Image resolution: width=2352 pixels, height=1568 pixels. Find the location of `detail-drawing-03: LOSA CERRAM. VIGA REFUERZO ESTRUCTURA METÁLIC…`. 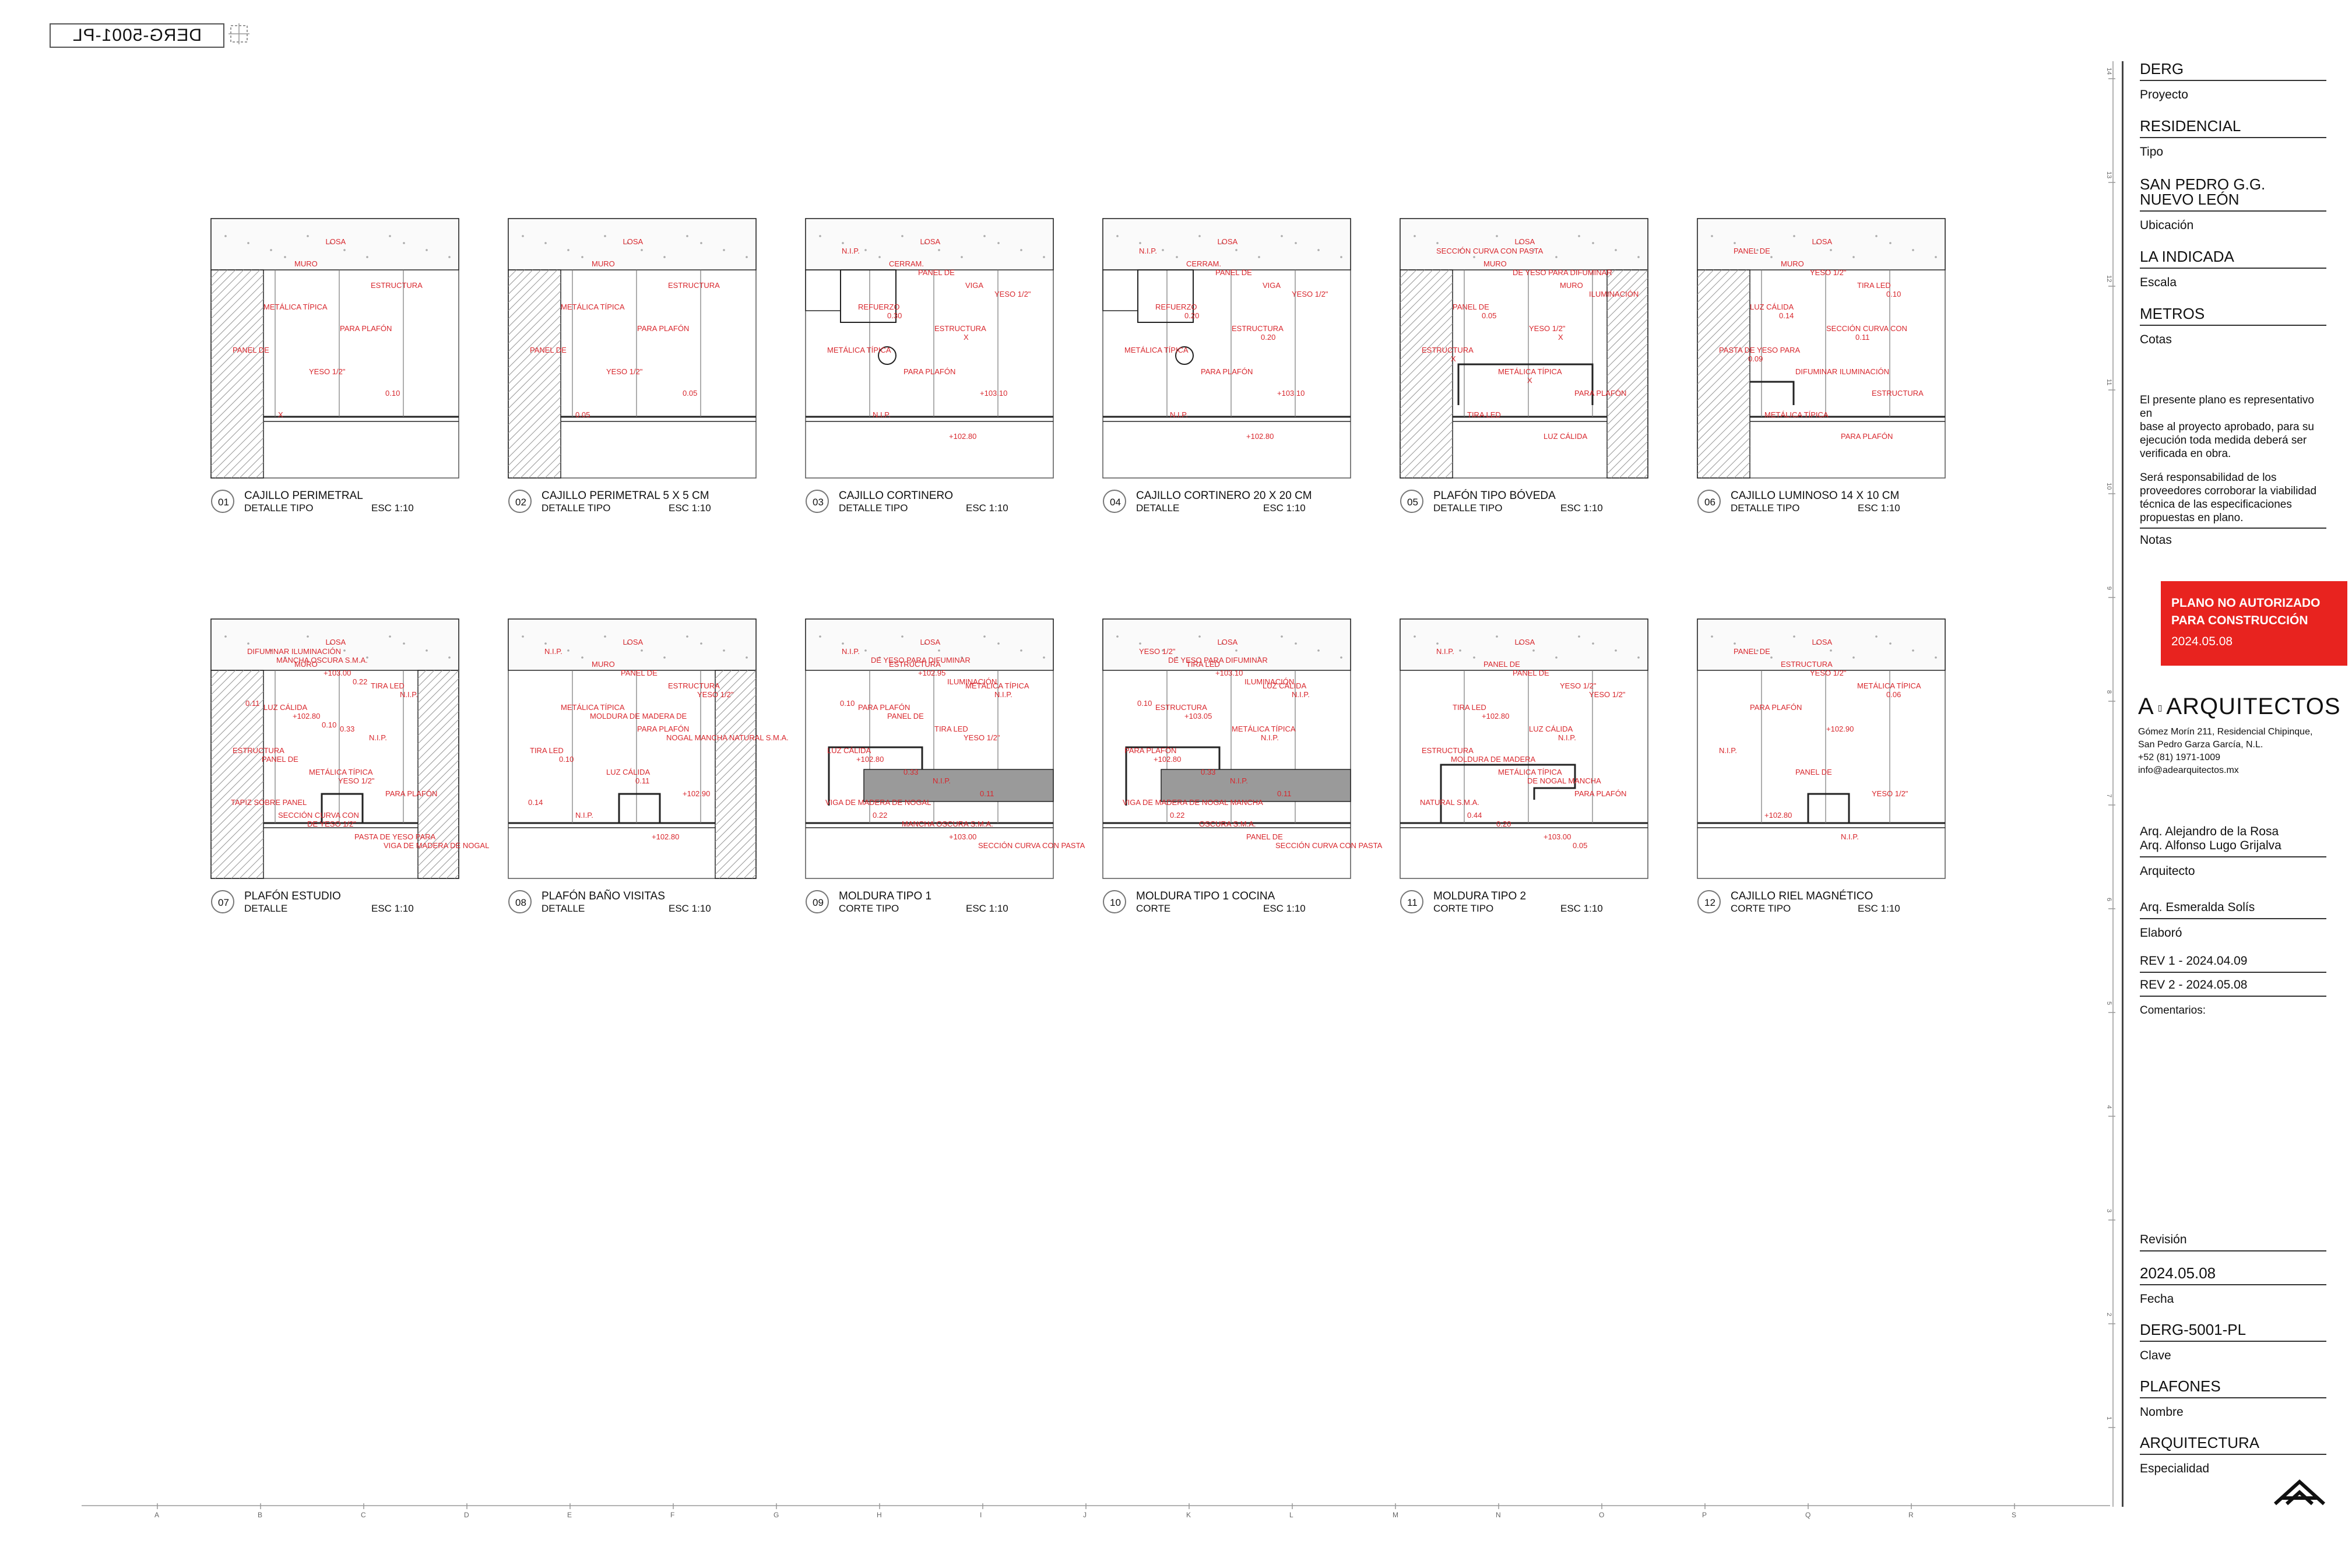

detail-drawing-03: LOSA CERRAM. VIGA REFUERZO ESTRUCTURA METÁLIC… is located at coordinates (929, 348).